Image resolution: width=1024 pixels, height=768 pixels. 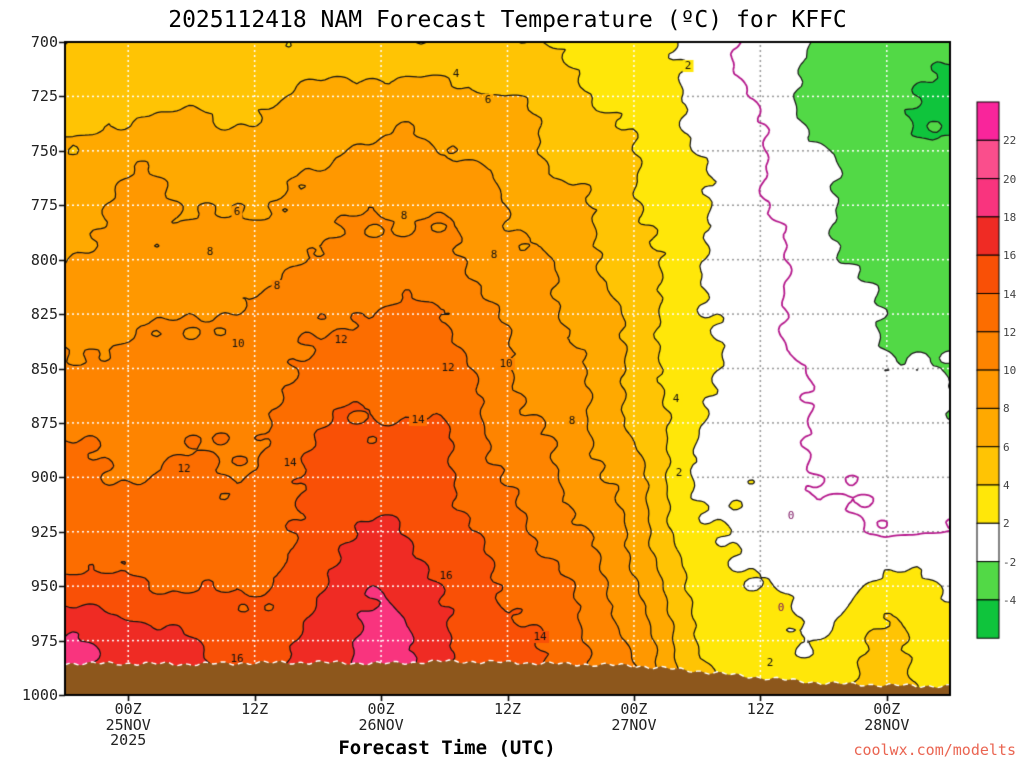 What do you see at coordinates (1006, 485) in the screenshot?
I see `colorbar-tick-label: 4` at bounding box center [1006, 485].